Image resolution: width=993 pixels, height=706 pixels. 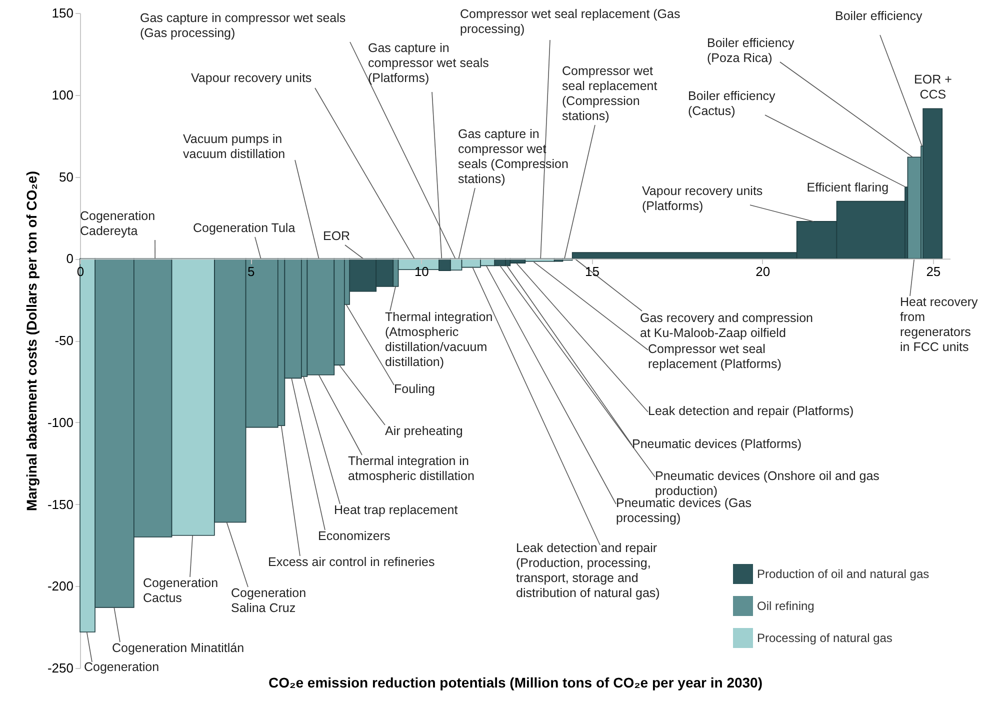 What do you see at coordinates (727, 325) in the screenshot?
I see `annotation: Gas recovery and compression at Ku-Maloob-Zaap oilfield` at bounding box center [727, 325].